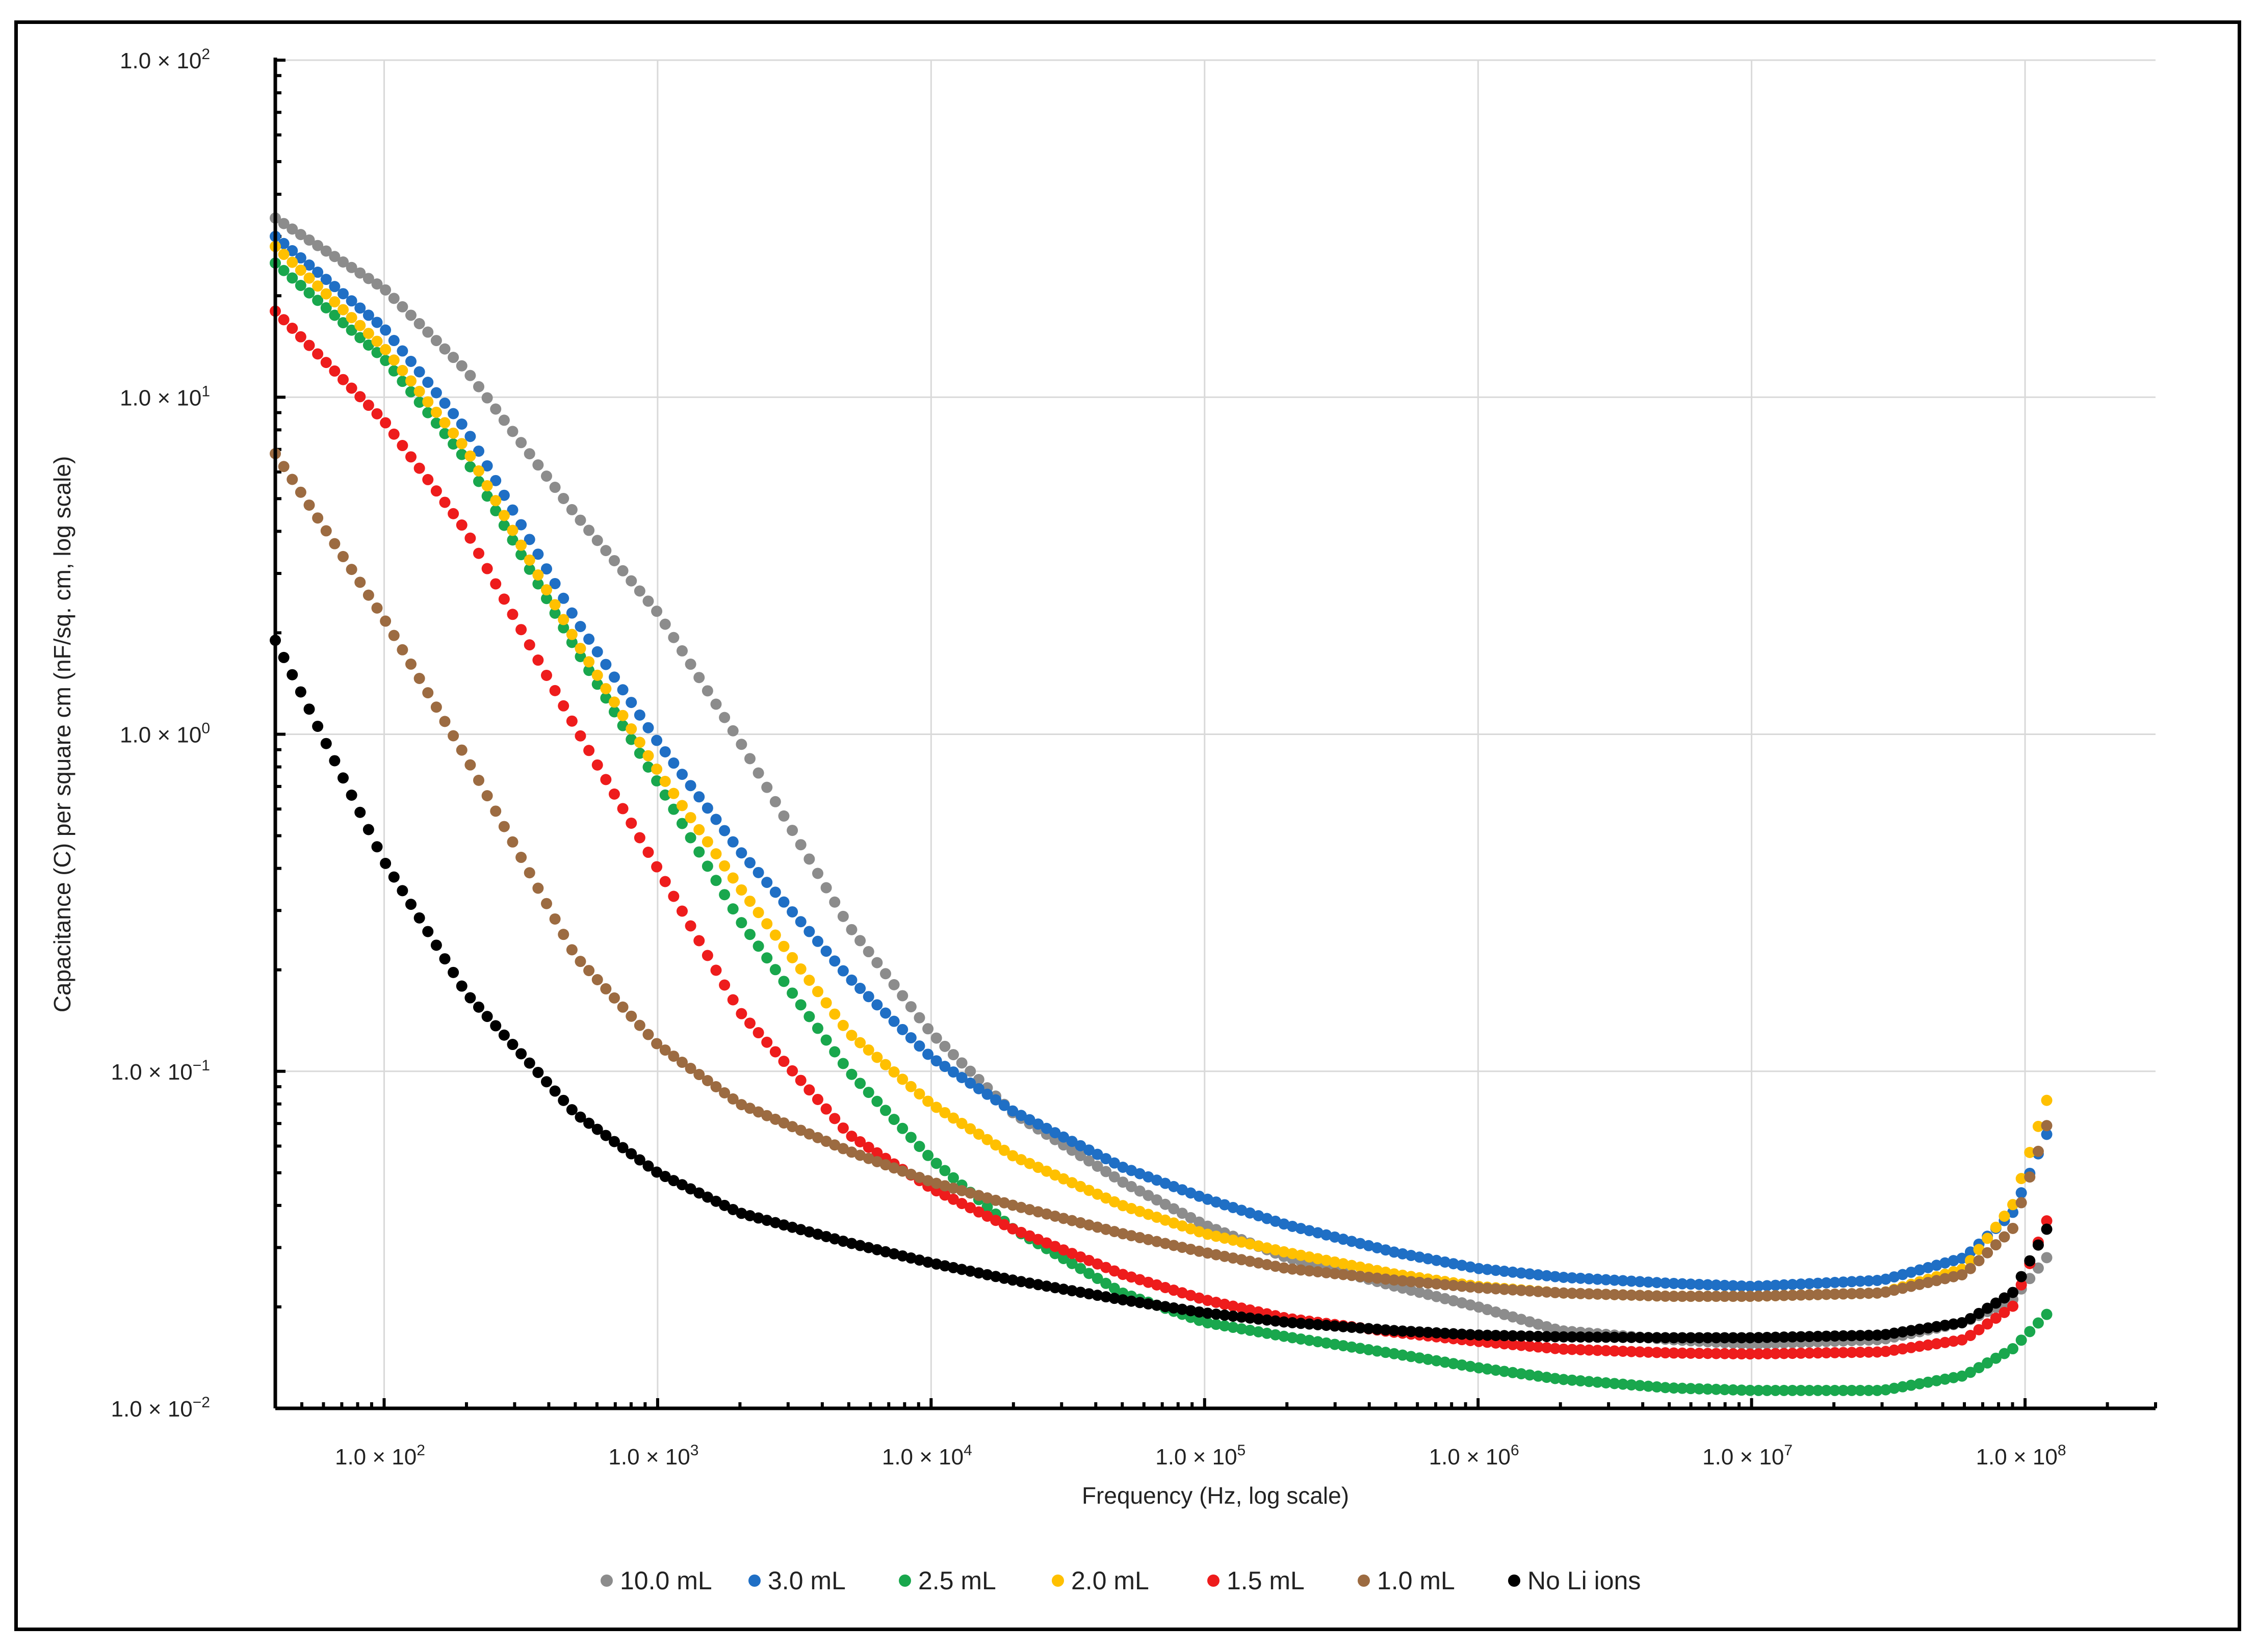 Image resolution: width=2257 pixels, height=1652 pixels. What do you see at coordinates (206, 729) in the screenshot?
I see `y-tick-exponent: 0` at bounding box center [206, 729].